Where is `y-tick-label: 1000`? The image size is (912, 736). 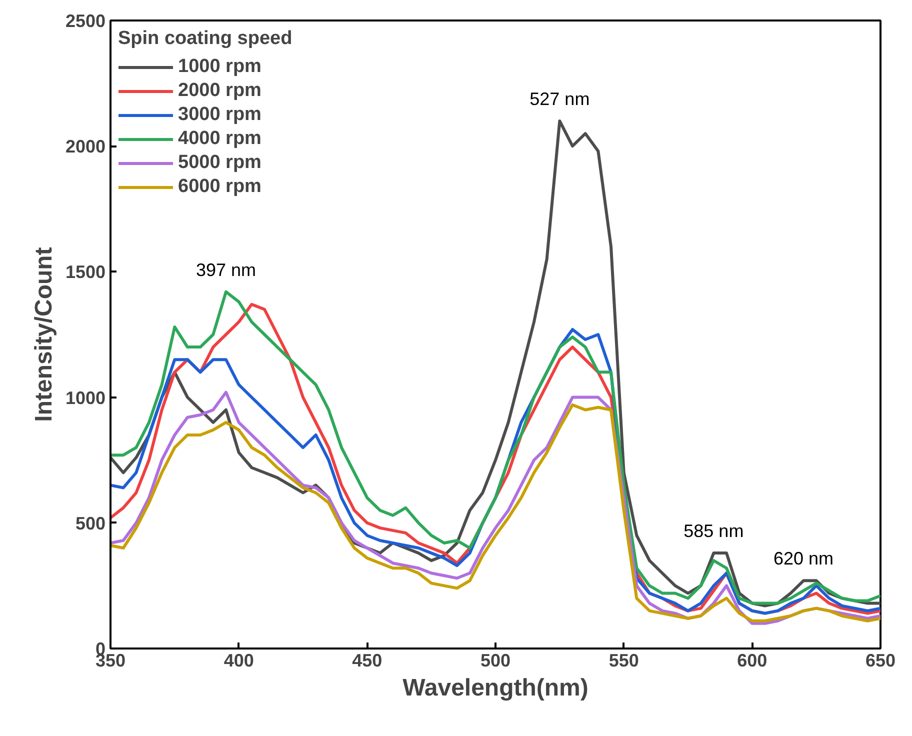
y-tick-label: 1000 is located at coordinates (85, 398).